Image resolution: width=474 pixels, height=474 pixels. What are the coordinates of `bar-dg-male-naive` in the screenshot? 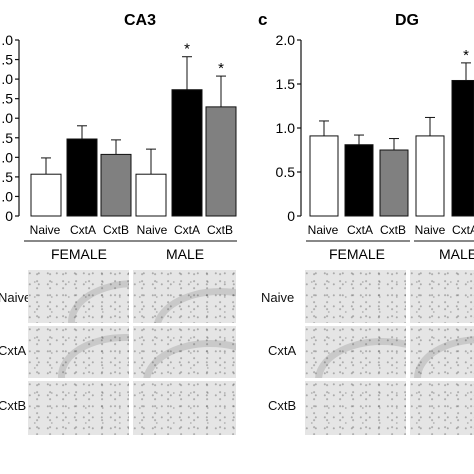 It's located at (430, 176).